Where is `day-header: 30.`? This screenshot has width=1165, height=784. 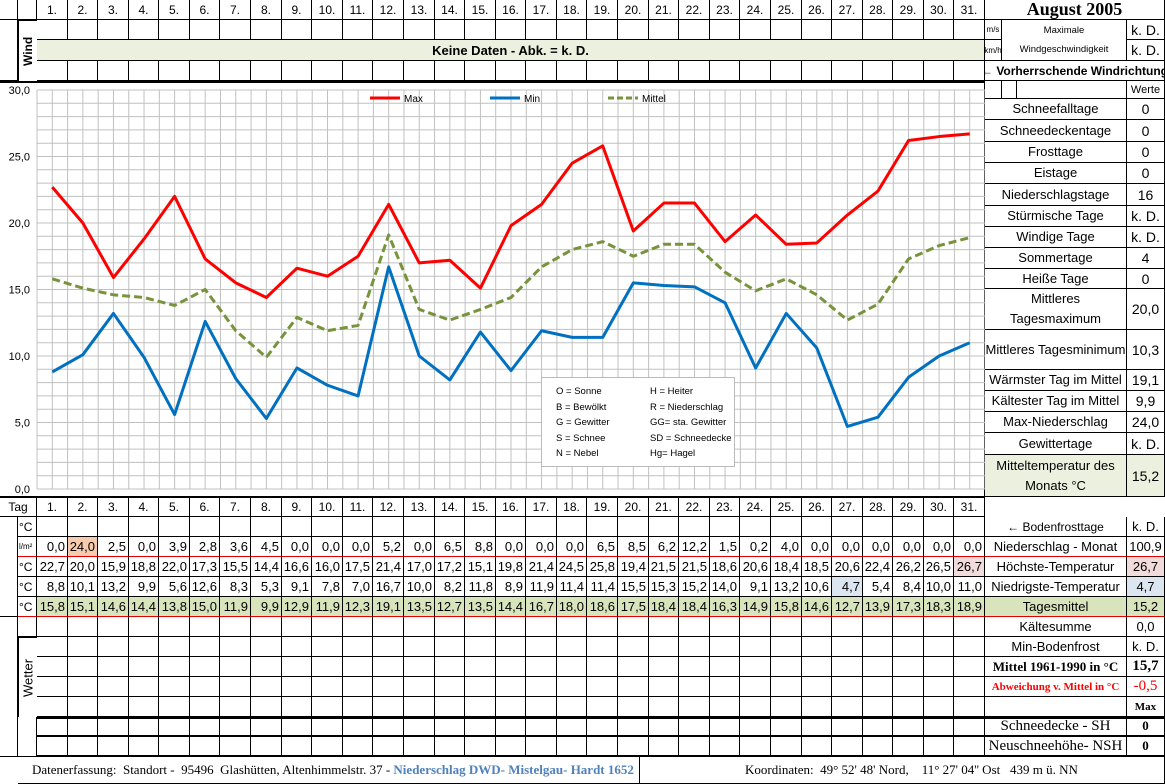
day-header: 30. is located at coordinates (939, 10).